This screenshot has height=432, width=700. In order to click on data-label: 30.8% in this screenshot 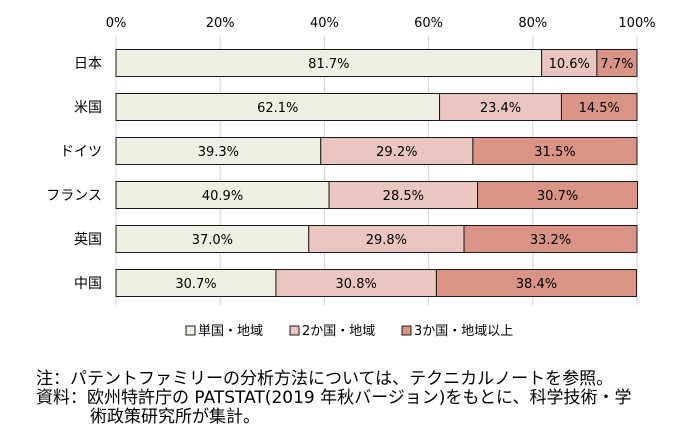, I will do `click(356, 284)`.